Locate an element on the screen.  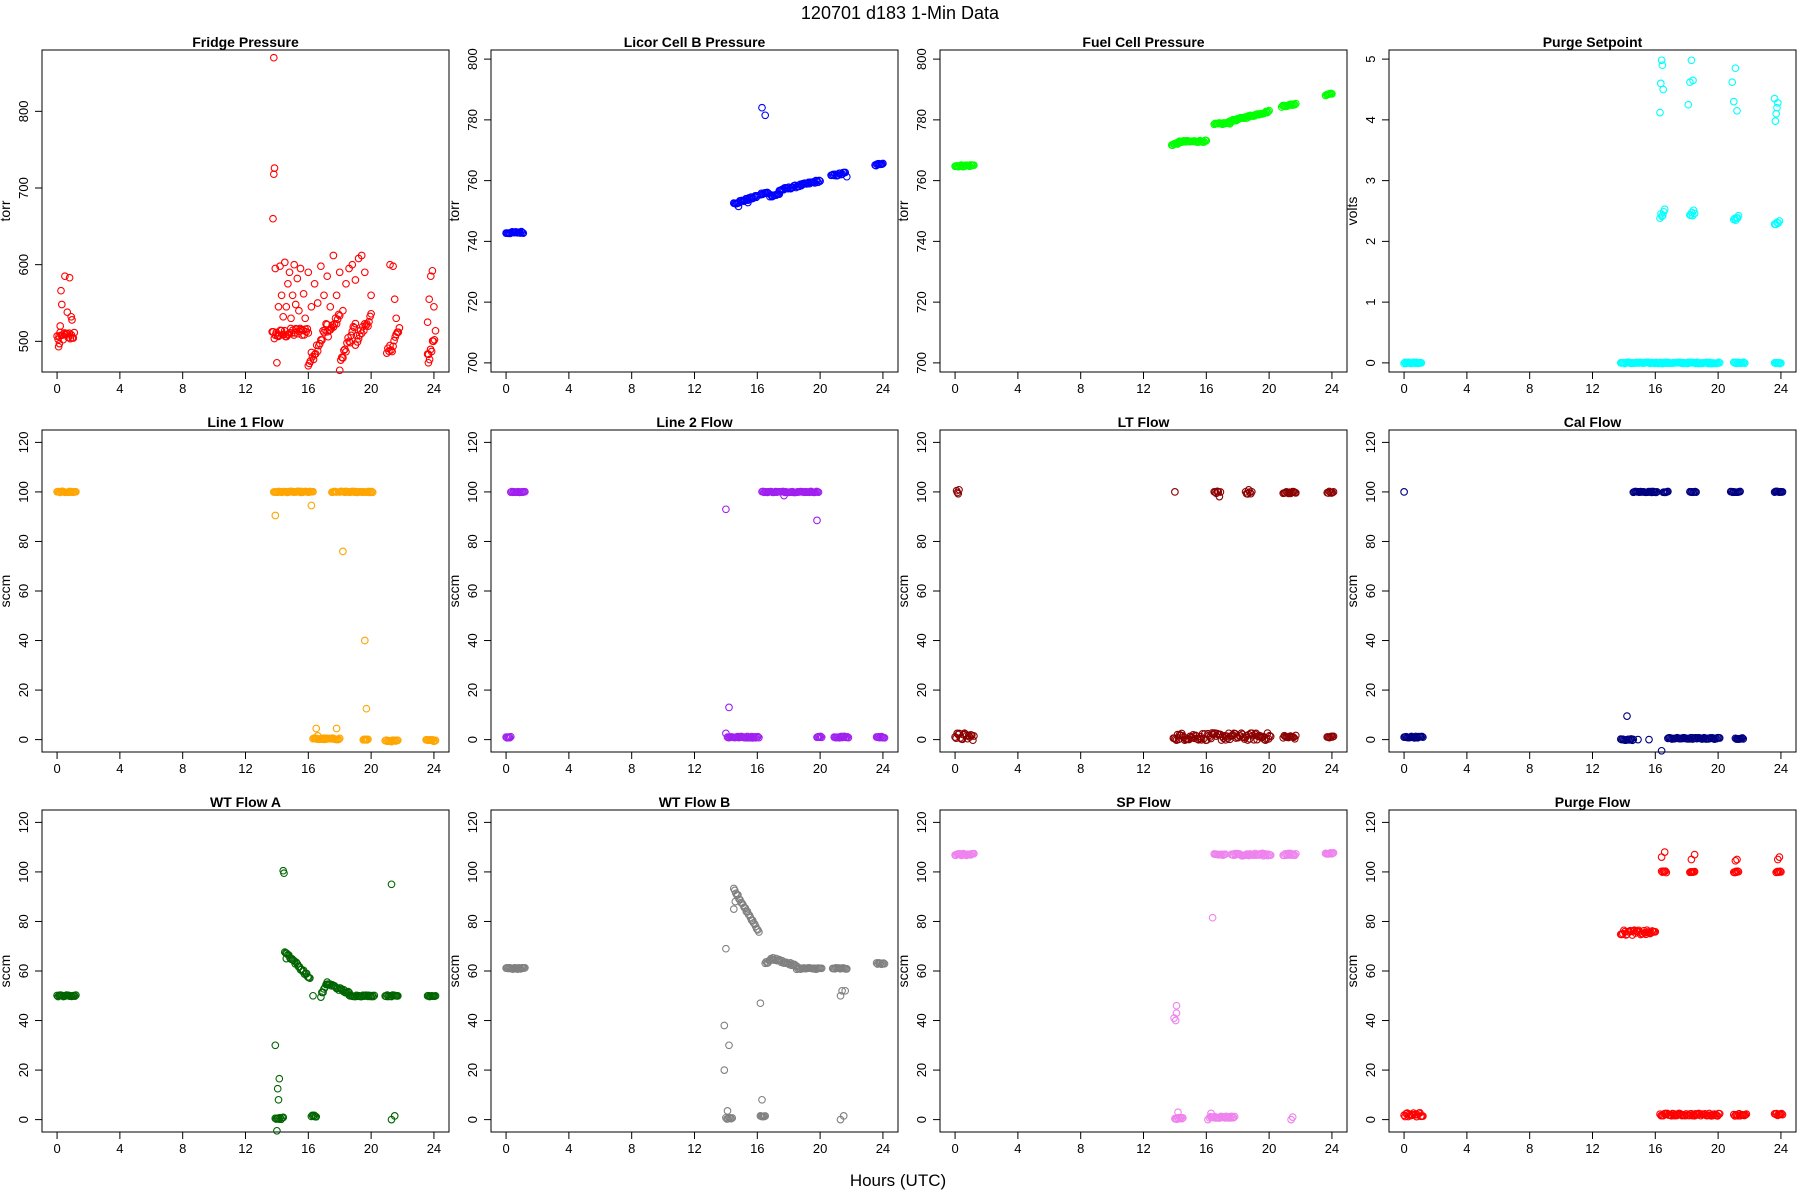
x-tick-label: 12 is located at coordinates (1592, 768).